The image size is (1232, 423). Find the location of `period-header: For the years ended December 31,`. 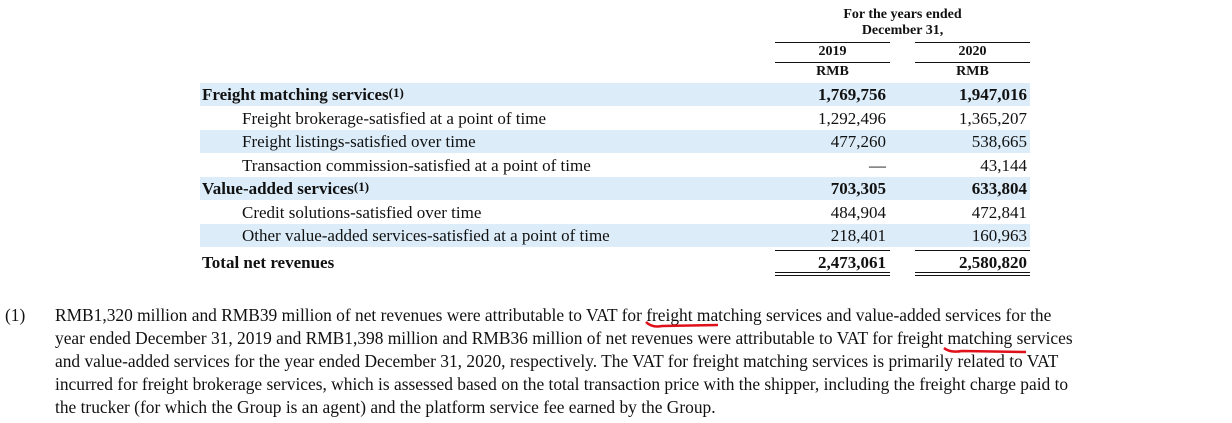

period-header: For the years ended December 31, is located at coordinates (902, 23).